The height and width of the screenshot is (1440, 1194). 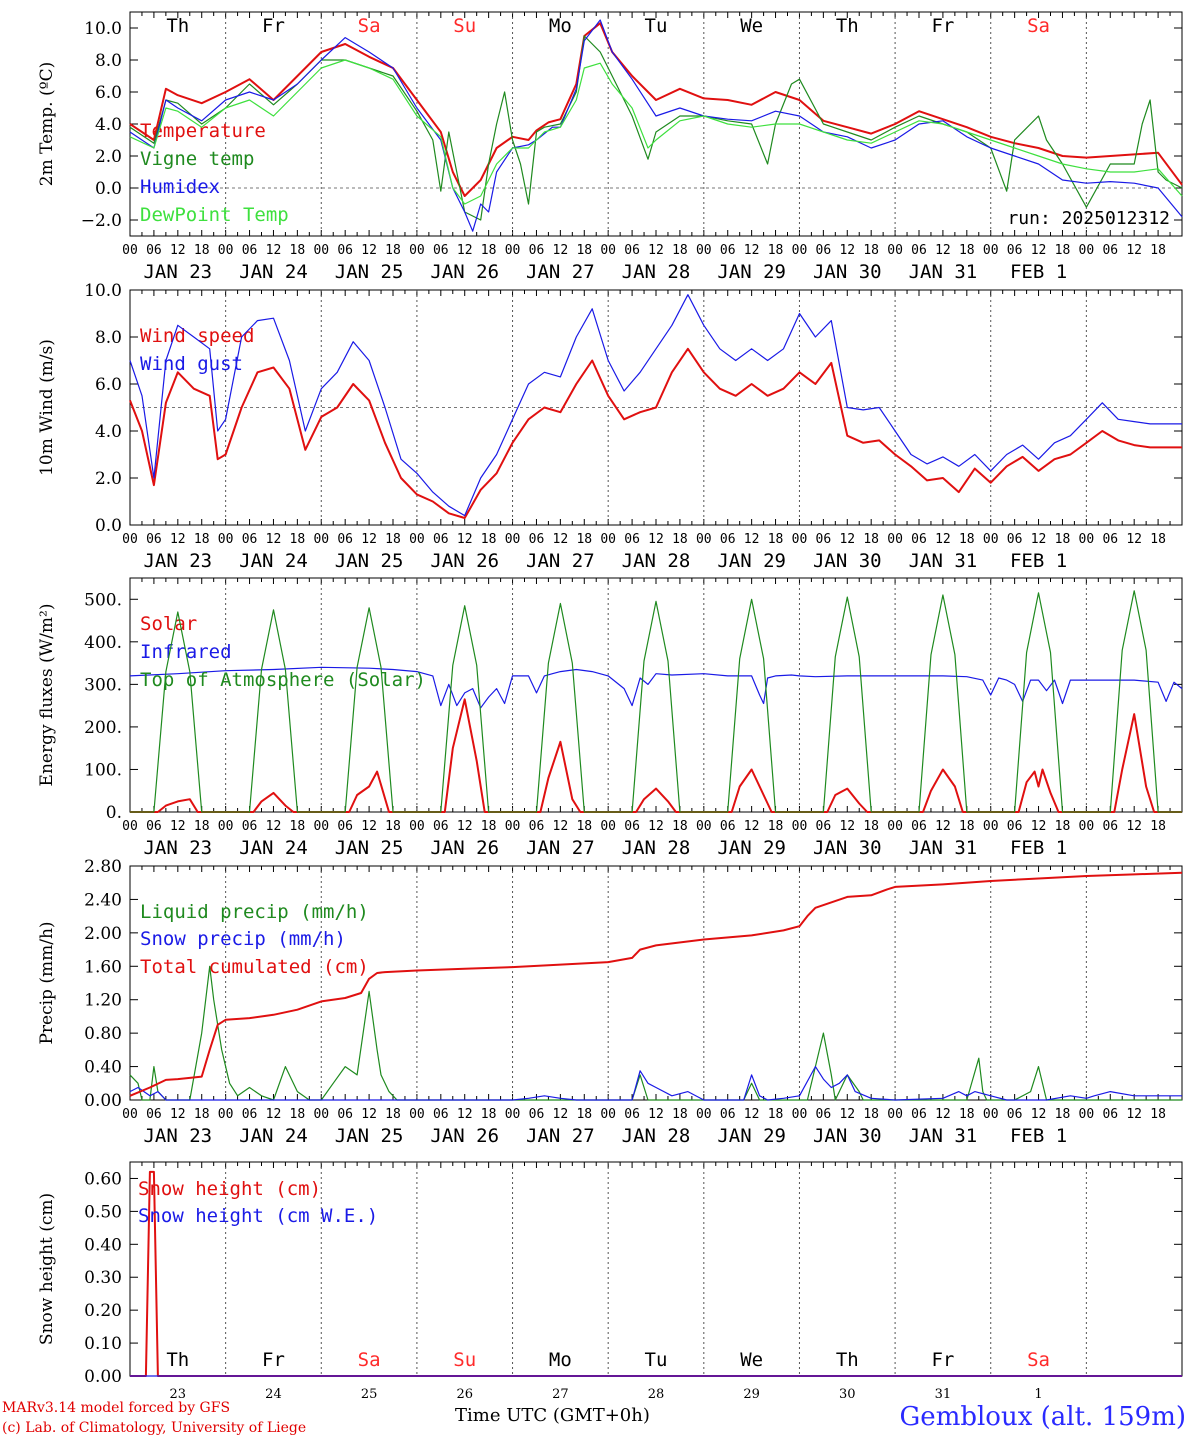 What do you see at coordinates (560, 1360) in the screenshot?
I see `day-label: Mo` at bounding box center [560, 1360].